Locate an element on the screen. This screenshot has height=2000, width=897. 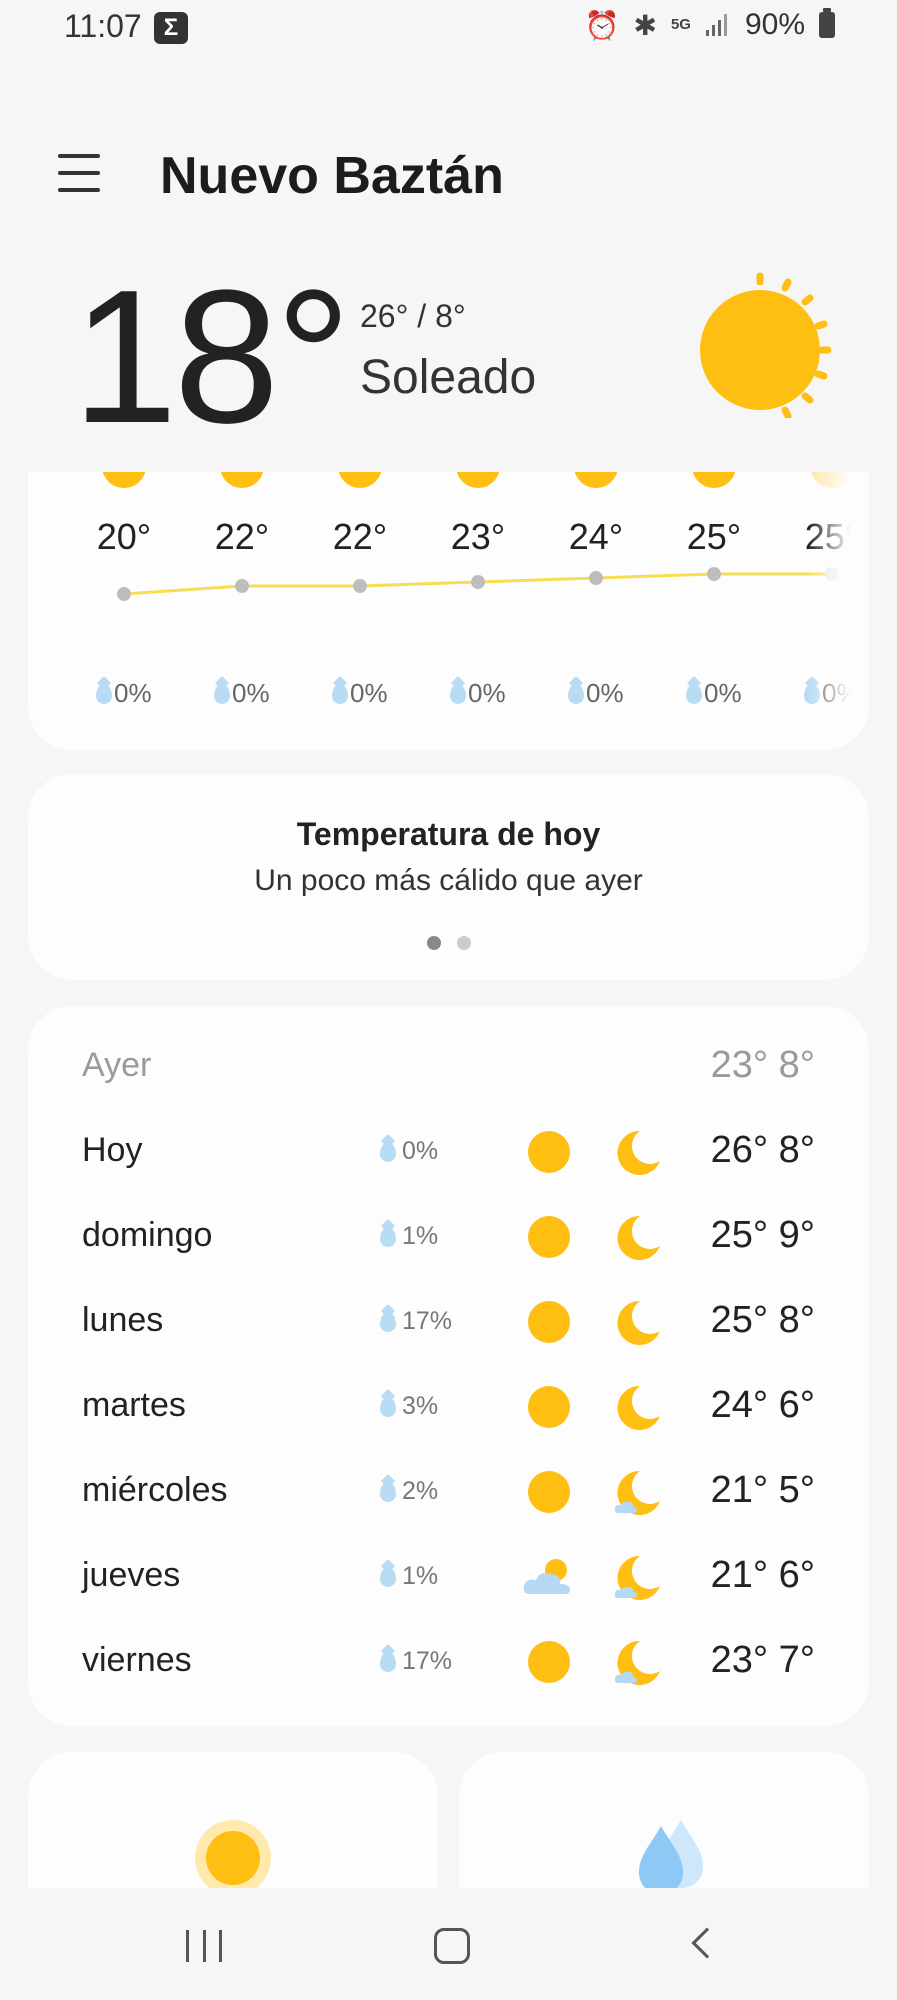
status-bar: 11:07 Σ ⏰ ✱ 5G 90% is located at coordinates (448, 28).